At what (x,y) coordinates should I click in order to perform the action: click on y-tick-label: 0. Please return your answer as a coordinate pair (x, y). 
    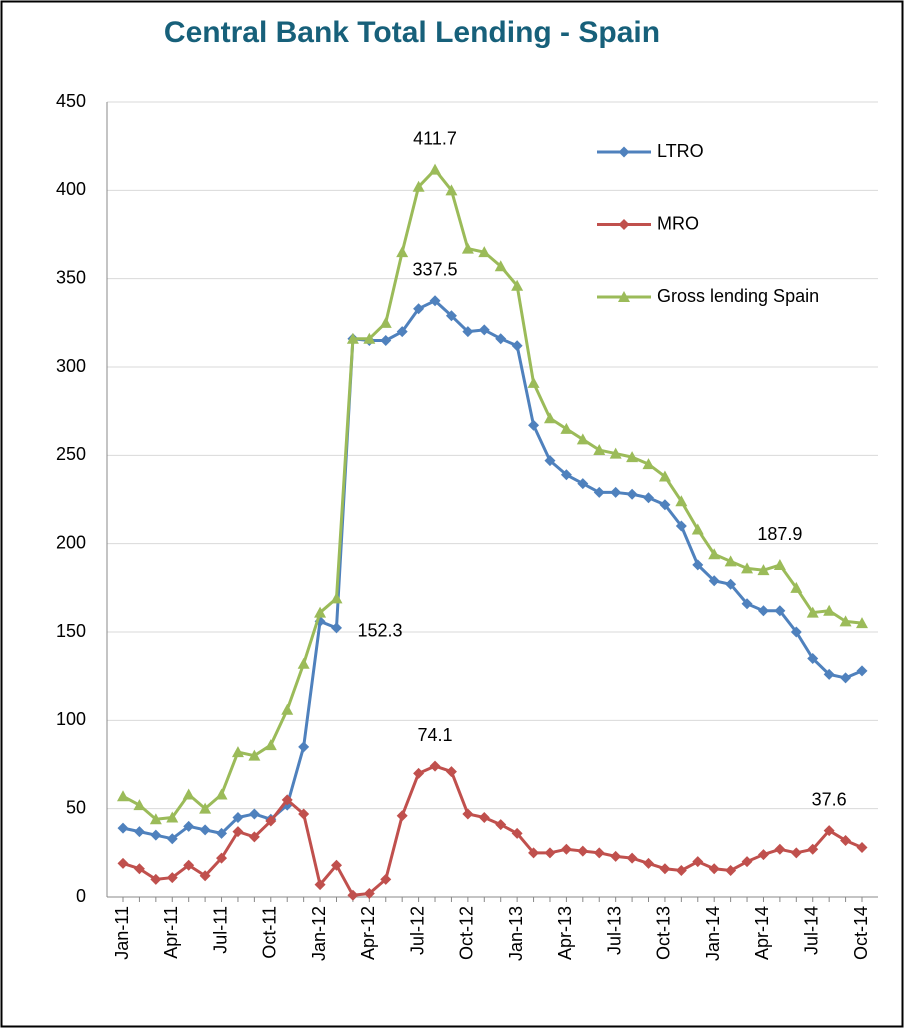
    Looking at the image, I should click on (81, 896).